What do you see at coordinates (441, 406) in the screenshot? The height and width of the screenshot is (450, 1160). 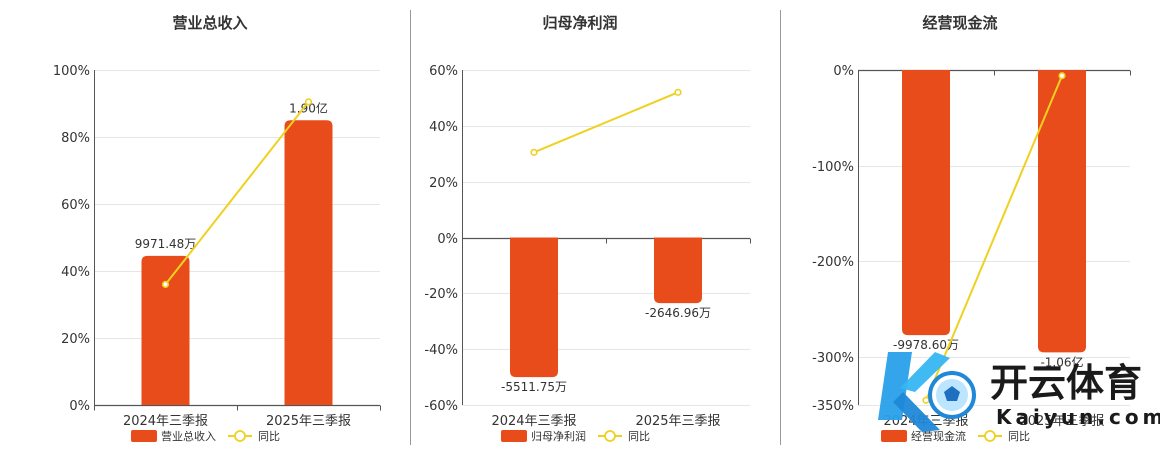 I see `y-tick-label: -60%` at bounding box center [441, 406].